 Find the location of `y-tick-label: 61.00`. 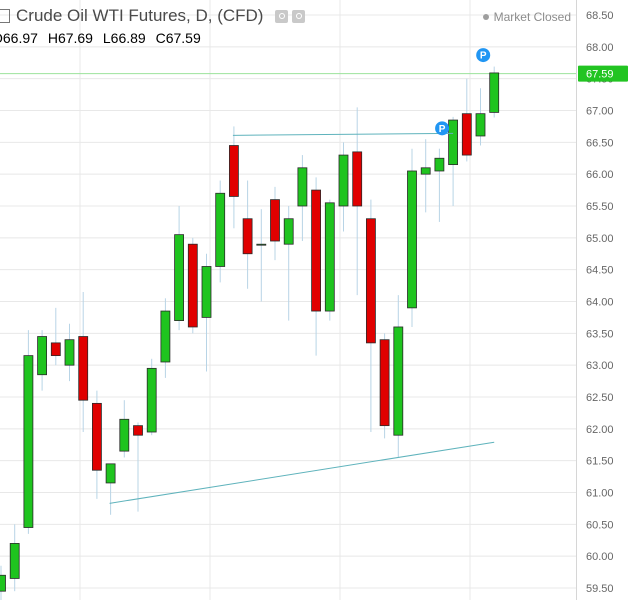

y-tick-label: 61.00 is located at coordinates (600, 494).